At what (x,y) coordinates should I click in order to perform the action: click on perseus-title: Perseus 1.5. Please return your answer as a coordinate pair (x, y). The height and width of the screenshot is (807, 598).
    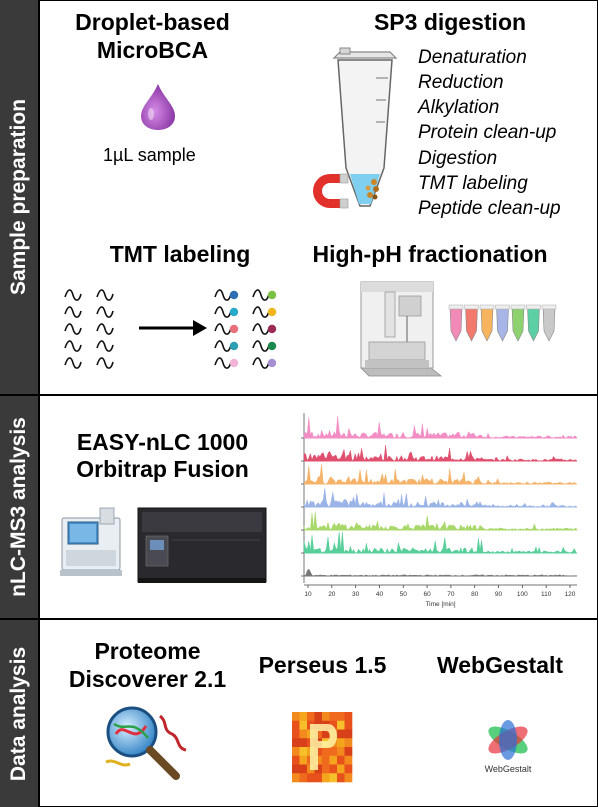
    Looking at the image, I should click on (322, 665).